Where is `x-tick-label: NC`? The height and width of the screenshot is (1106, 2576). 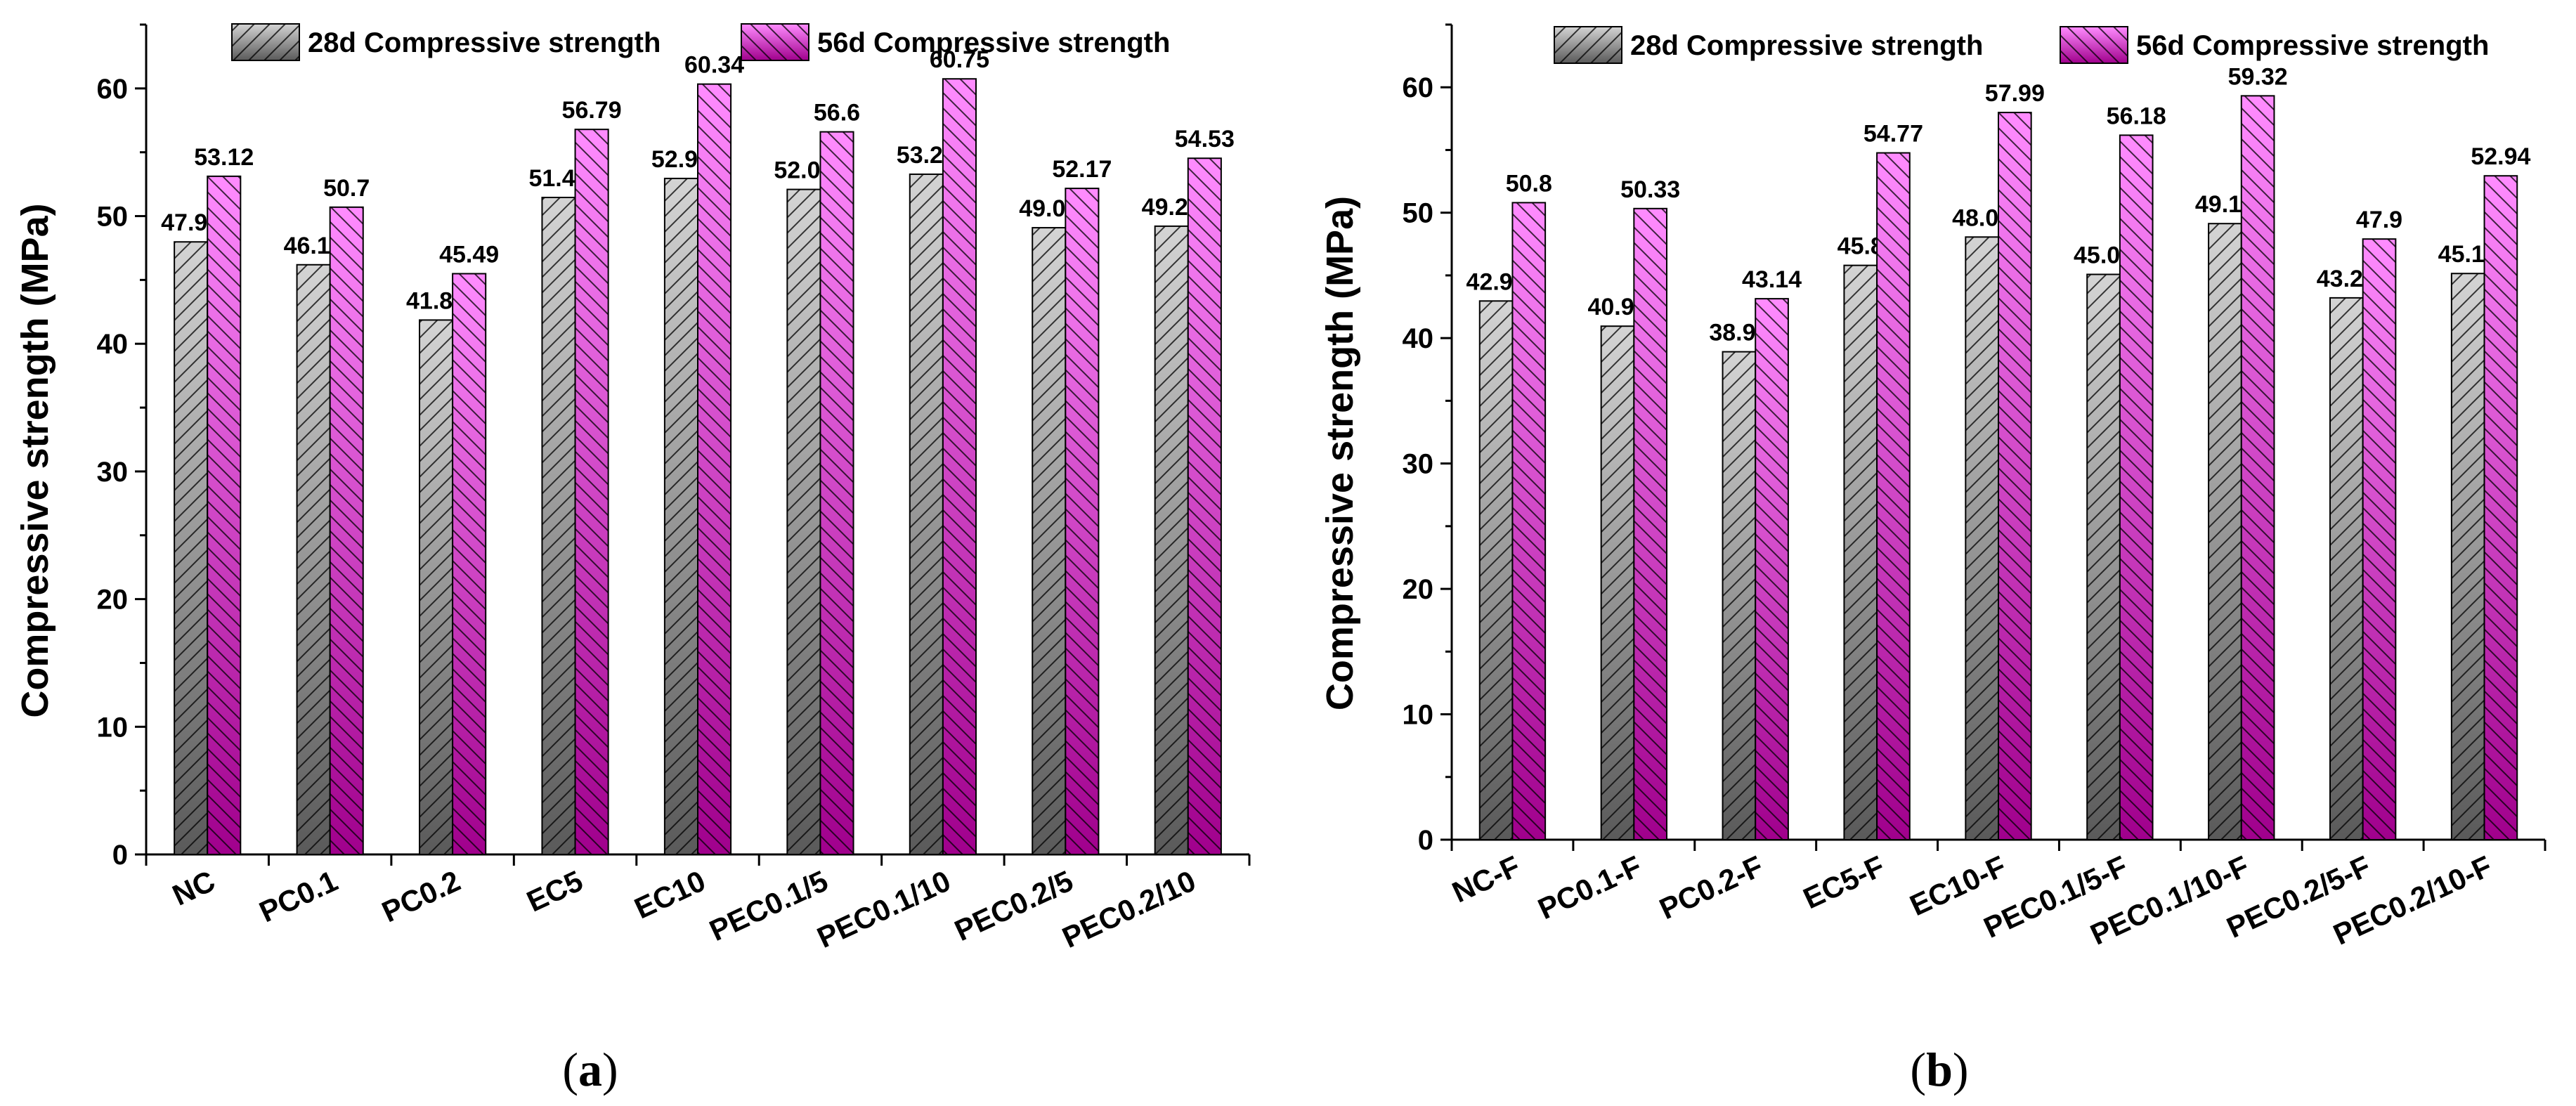
x-tick-label: NC is located at coordinates (193, 888).